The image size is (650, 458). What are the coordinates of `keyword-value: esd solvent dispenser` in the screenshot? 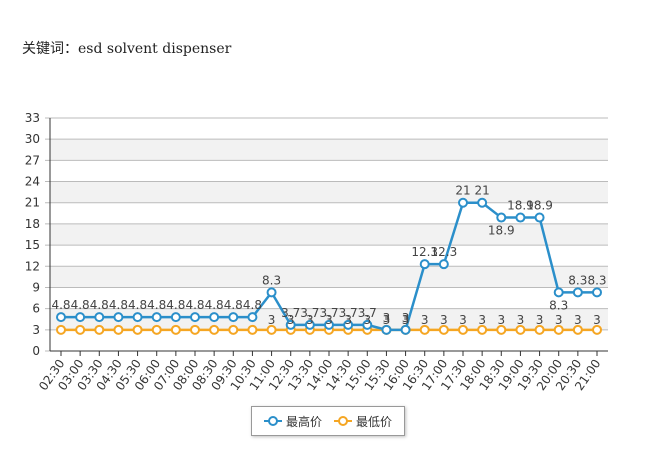 It's located at (155, 49).